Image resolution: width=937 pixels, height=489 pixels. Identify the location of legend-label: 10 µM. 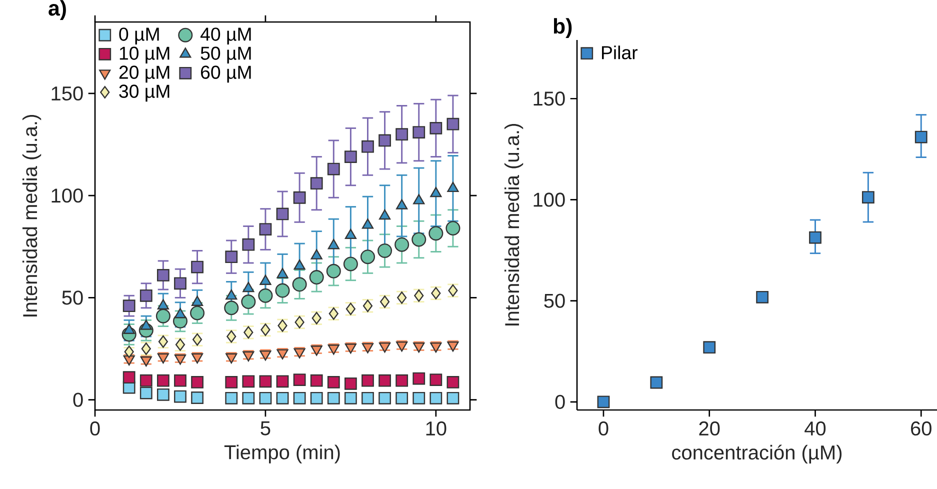
(145, 55).